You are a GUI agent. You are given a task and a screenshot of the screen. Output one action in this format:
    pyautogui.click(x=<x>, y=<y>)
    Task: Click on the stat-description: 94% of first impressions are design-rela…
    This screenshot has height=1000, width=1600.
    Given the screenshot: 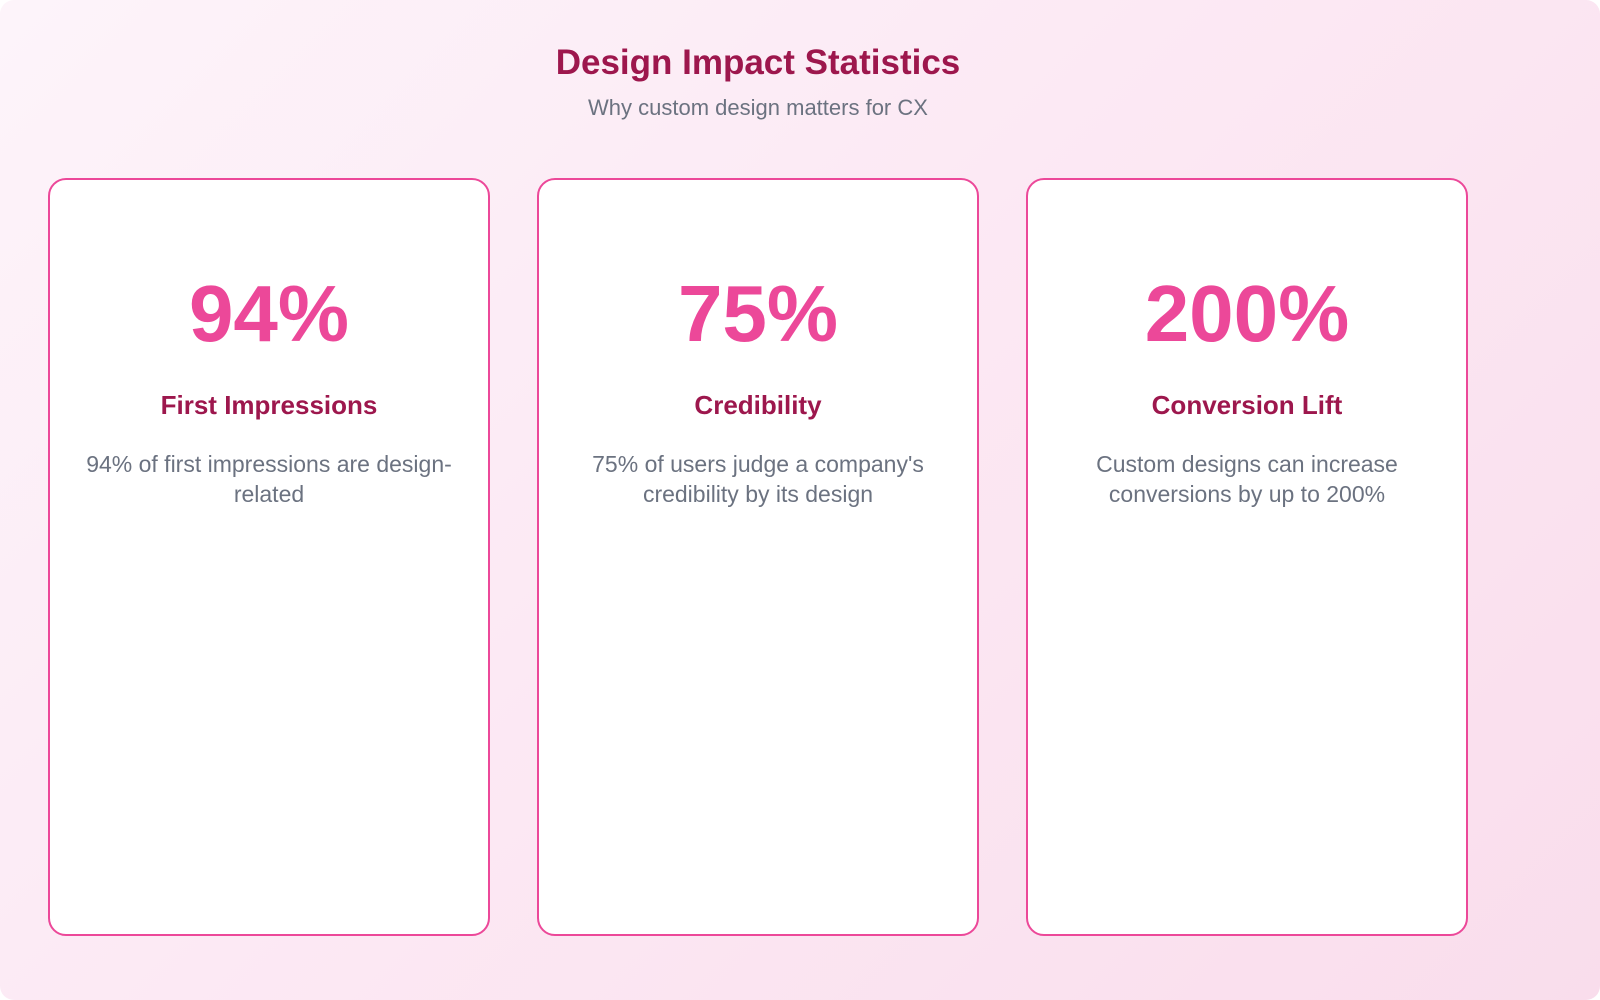 What is the action you would take?
    pyautogui.click(x=269, y=478)
    